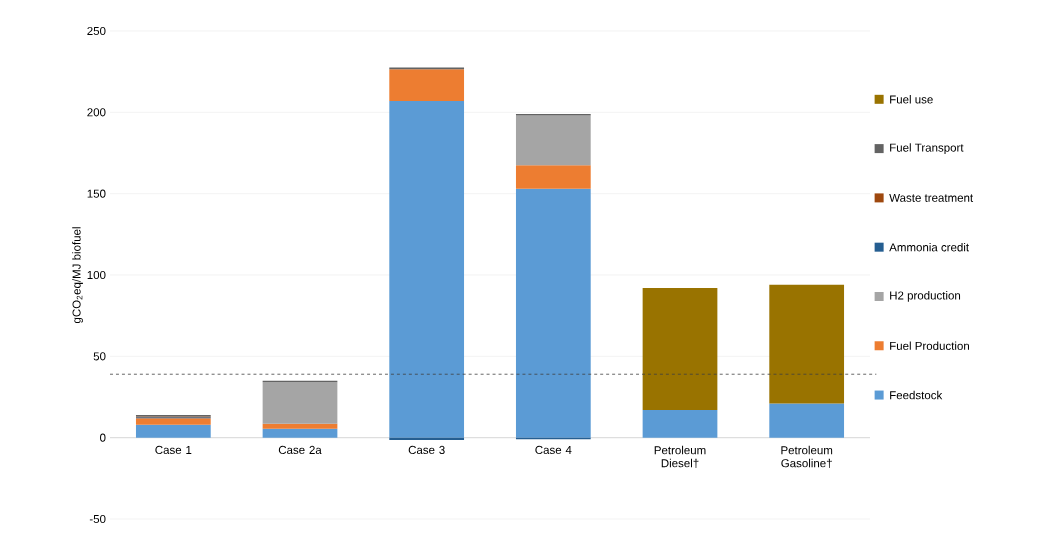  What do you see at coordinates (173, 449) in the screenshot?
I see `x-tick-label: Case 1` at bounding box center [173, 449].